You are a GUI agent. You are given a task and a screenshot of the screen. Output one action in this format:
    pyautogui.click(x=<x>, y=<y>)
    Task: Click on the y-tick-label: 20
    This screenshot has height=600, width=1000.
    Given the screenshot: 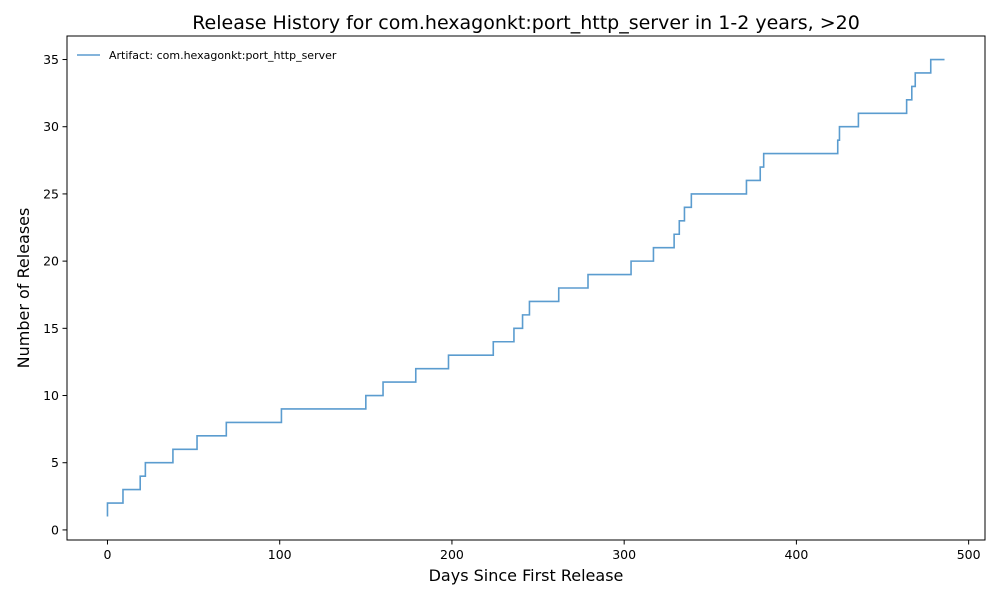 What is the action you would take?
    pyautogui.click(x=51, y=261)
    